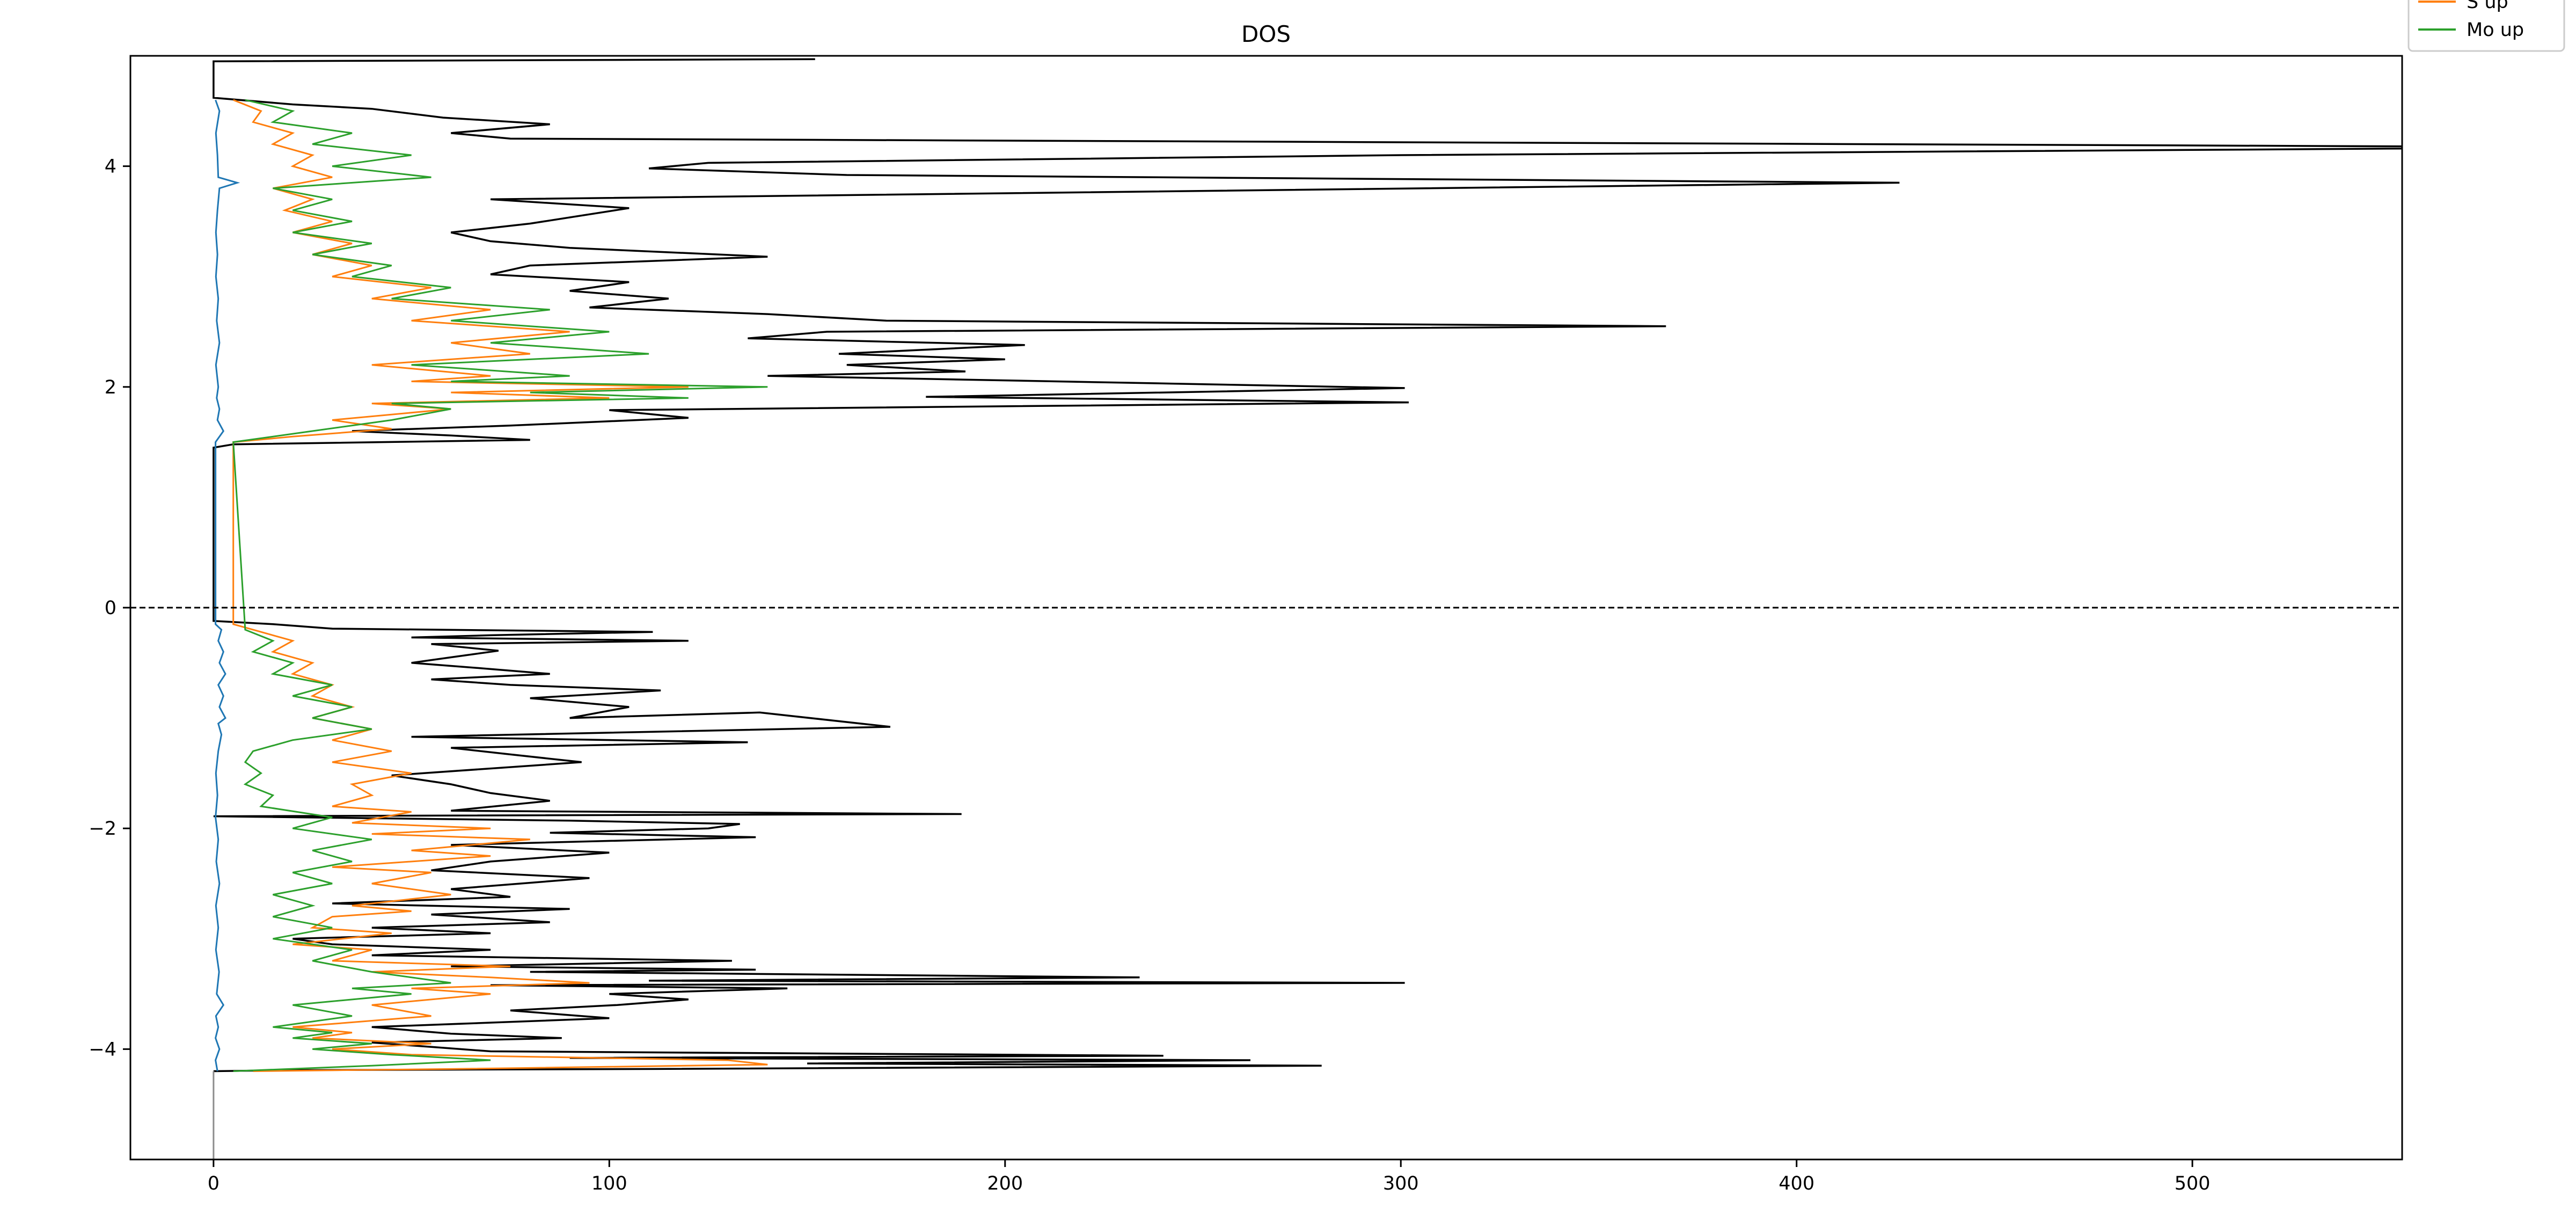  I want to click on legend-entry-label: S up, so click(2487, 7).